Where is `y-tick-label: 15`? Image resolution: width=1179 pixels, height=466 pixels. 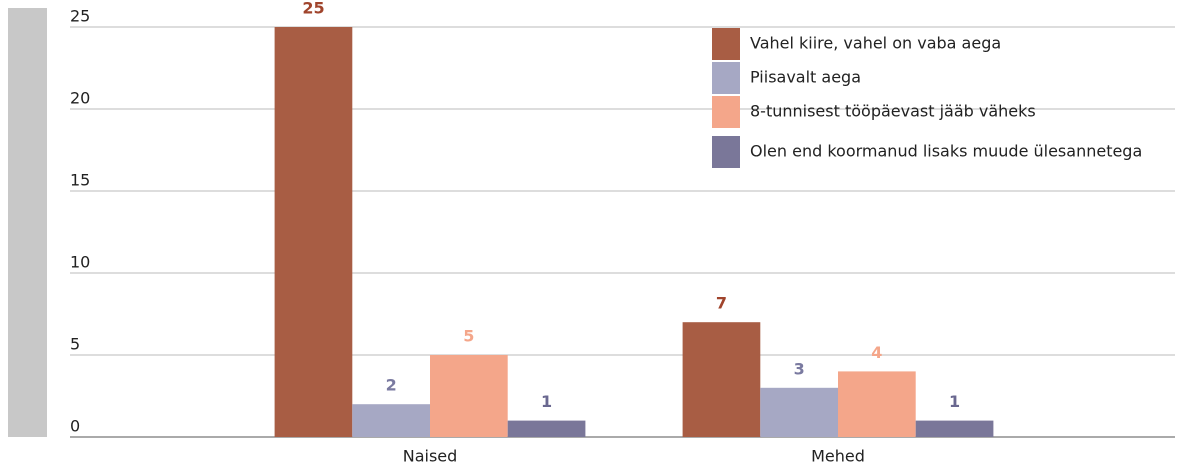 y-tick-label: 15 is located at coordinates (80, 180).